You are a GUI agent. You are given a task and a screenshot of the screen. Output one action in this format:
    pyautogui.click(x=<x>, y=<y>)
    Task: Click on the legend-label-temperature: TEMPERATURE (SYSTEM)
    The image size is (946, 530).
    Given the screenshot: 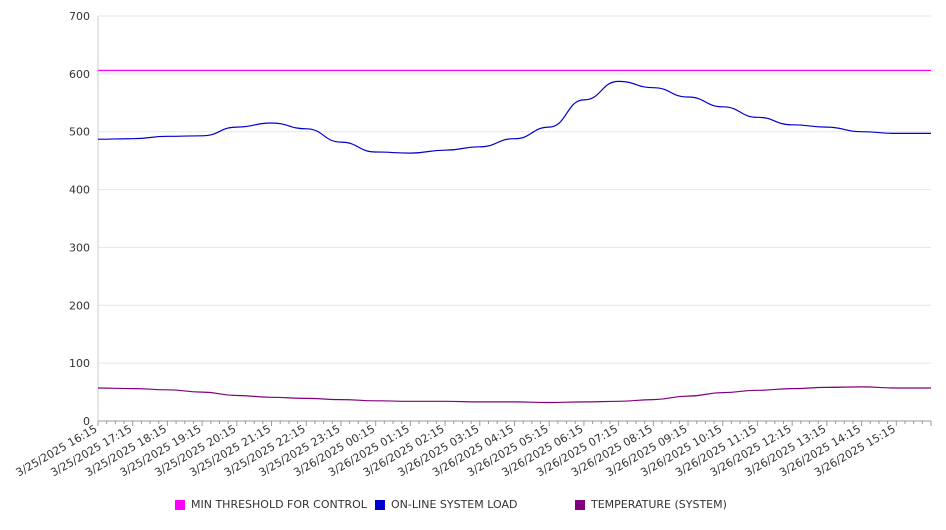 What is the action you would take?
    pyautogui.click(x=659, y=504)
    